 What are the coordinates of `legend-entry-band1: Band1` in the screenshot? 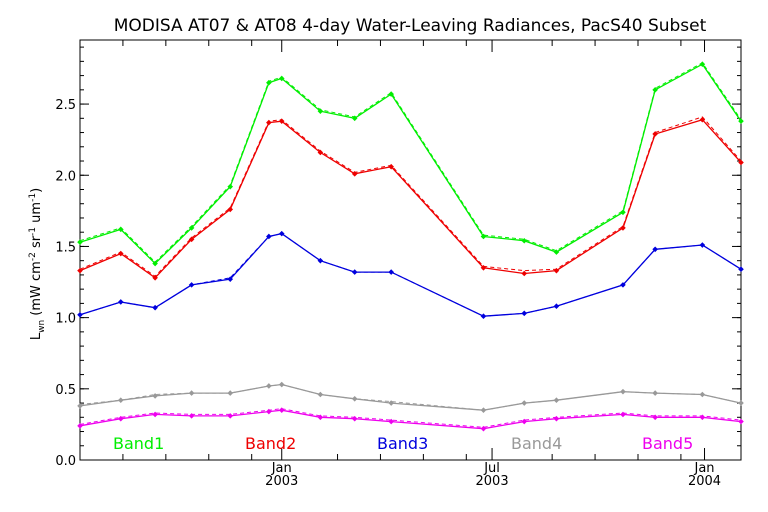 It's located at (138, 443).